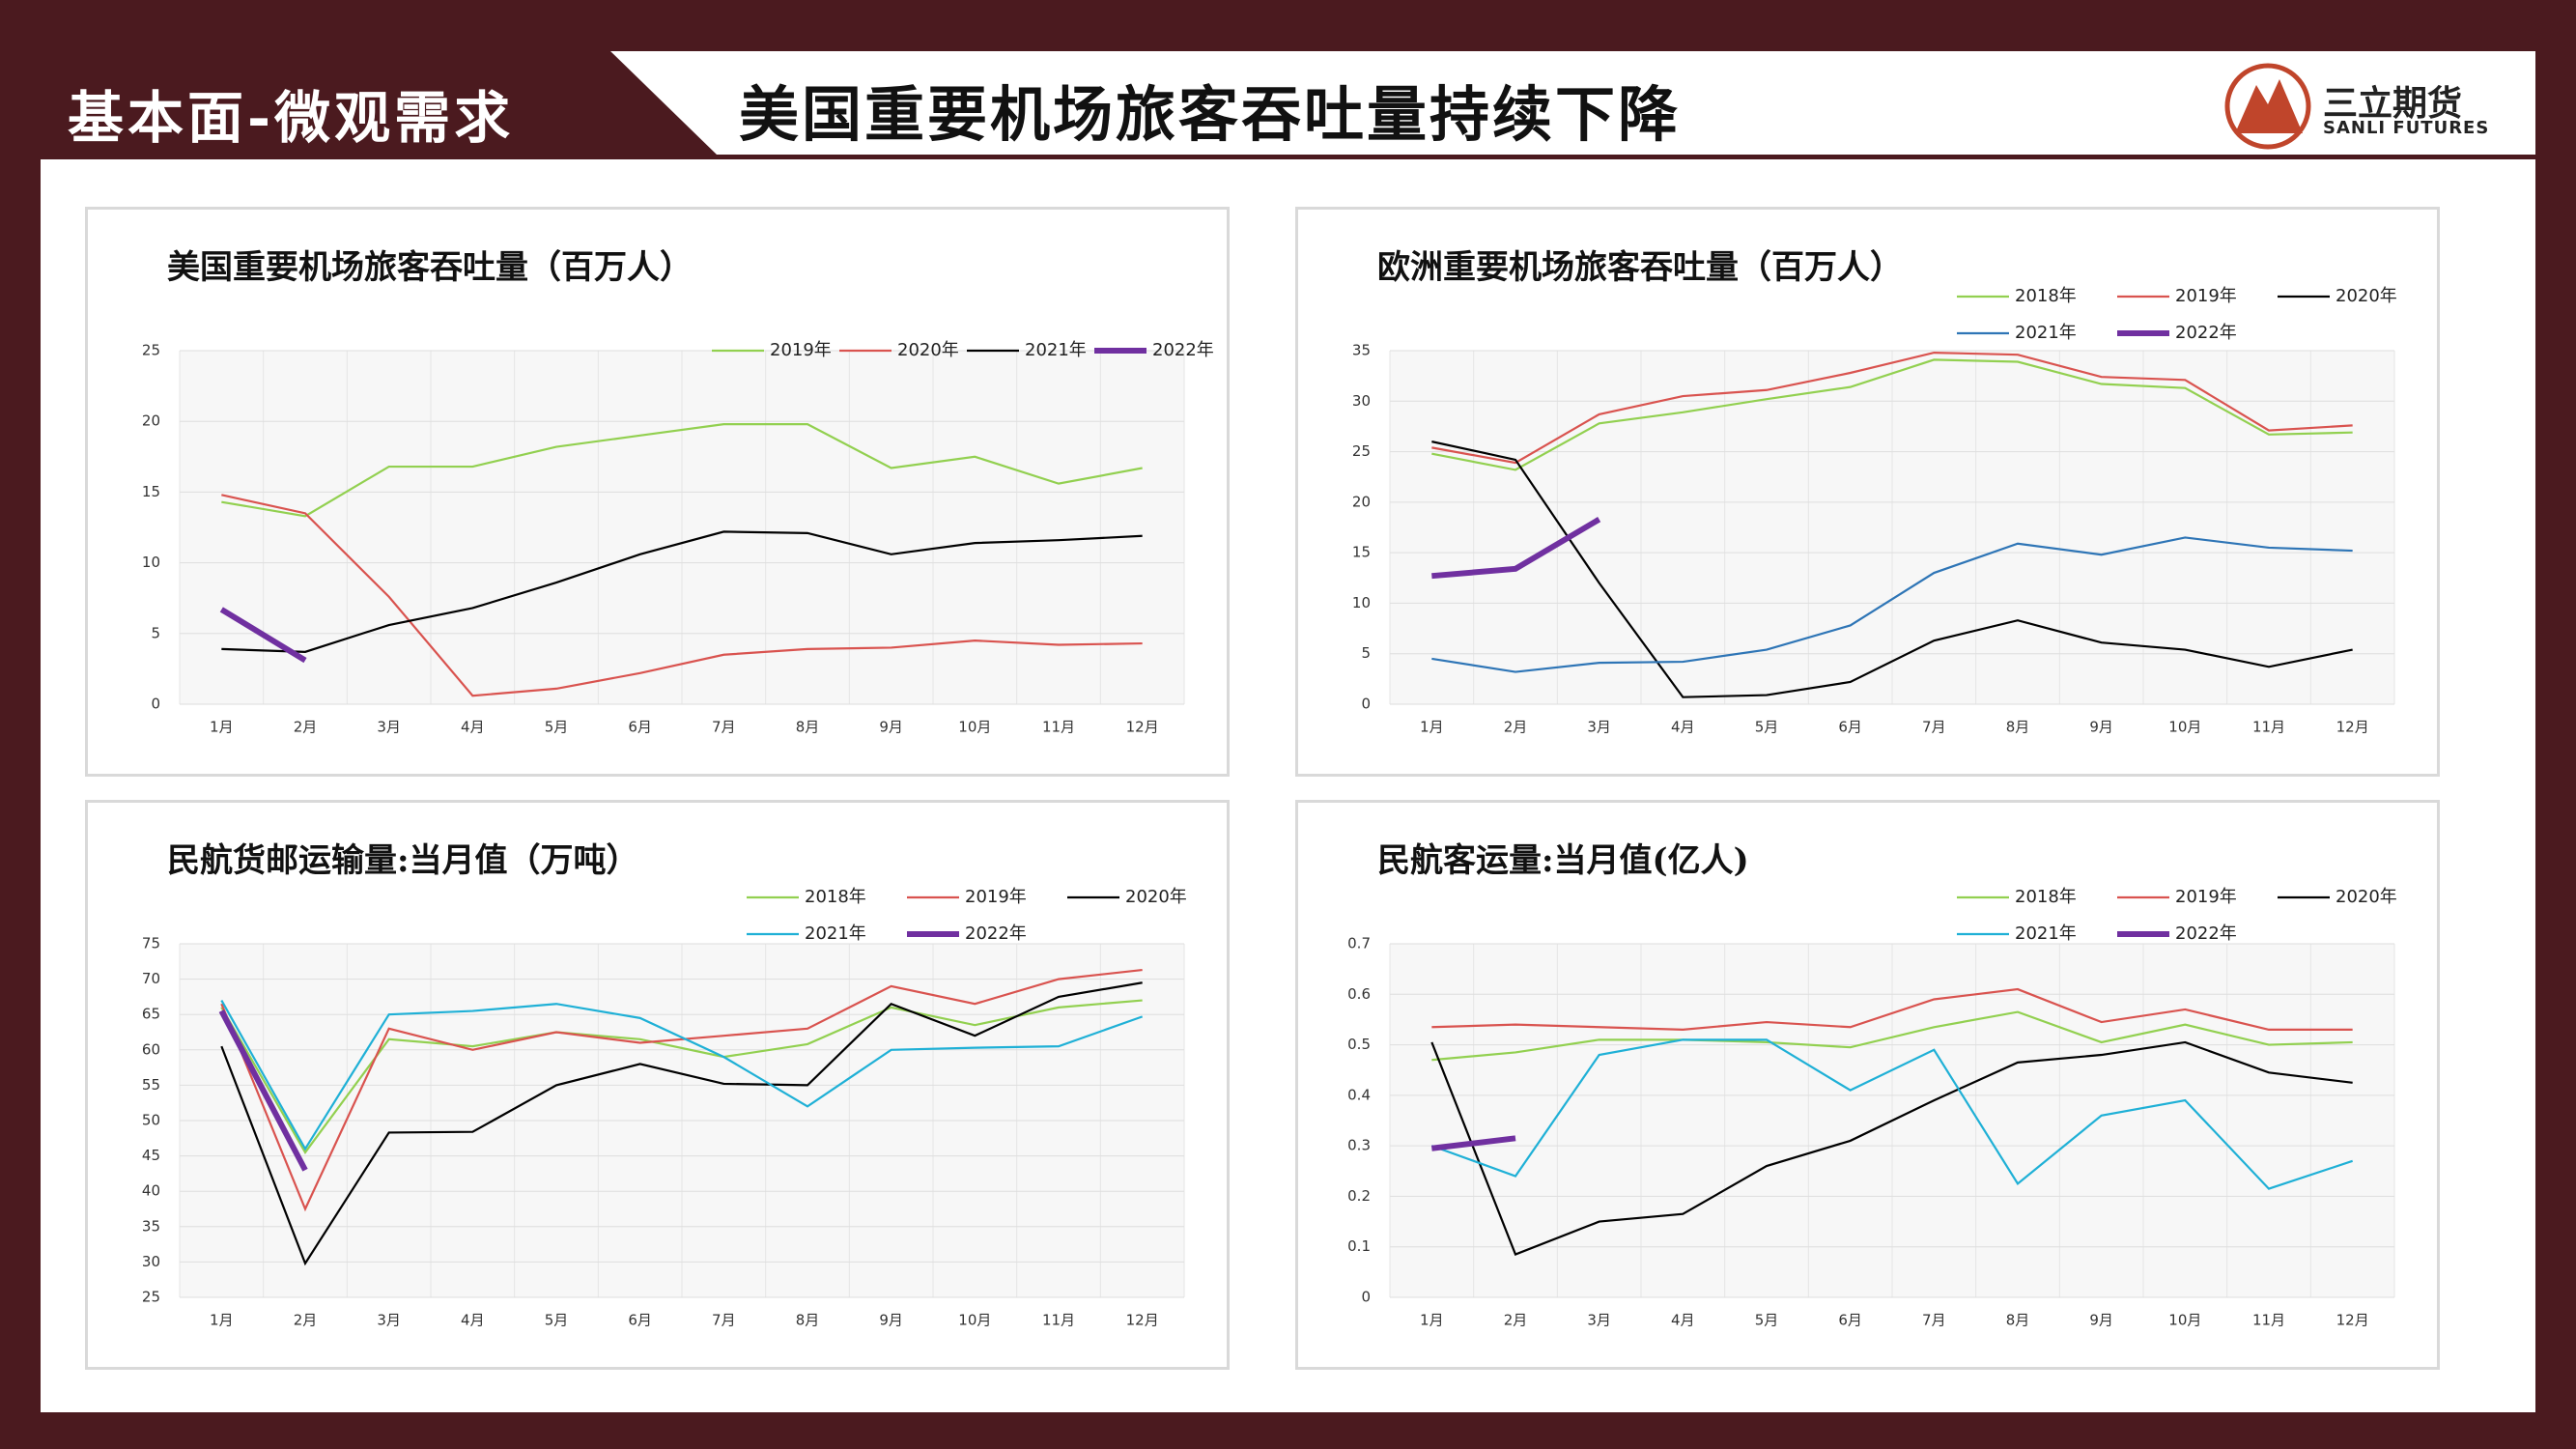  Describe the element at coordinates (1359, 1094) in the screenshot. I see `y-tick-label: 0.4` at that location.